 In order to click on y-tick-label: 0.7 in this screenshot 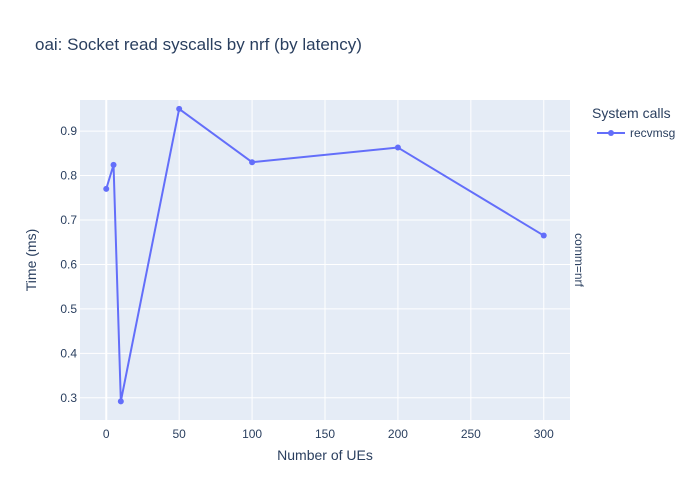, I will do `click(68, 220)`.